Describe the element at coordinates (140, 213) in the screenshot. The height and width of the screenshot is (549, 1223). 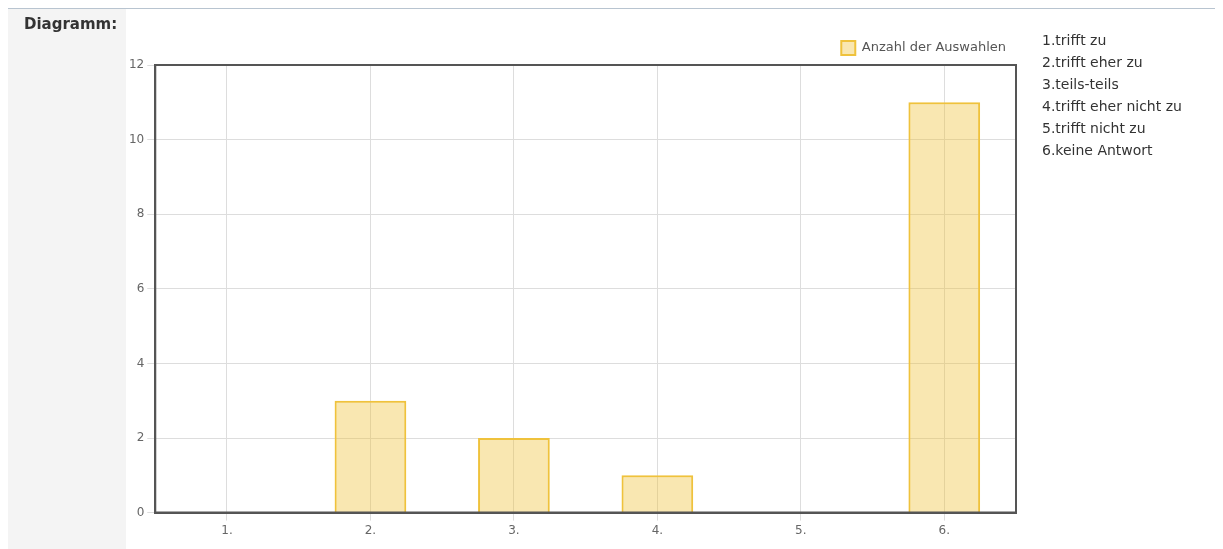
I see `y-tick-label: 8` at that location.